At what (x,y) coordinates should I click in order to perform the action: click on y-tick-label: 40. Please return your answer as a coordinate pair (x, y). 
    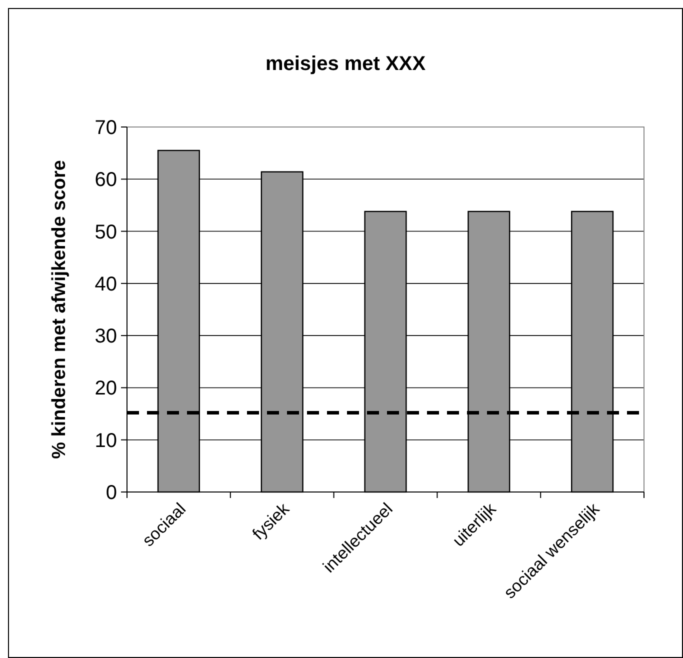
    Looking at the image, I should click on (105, 284).